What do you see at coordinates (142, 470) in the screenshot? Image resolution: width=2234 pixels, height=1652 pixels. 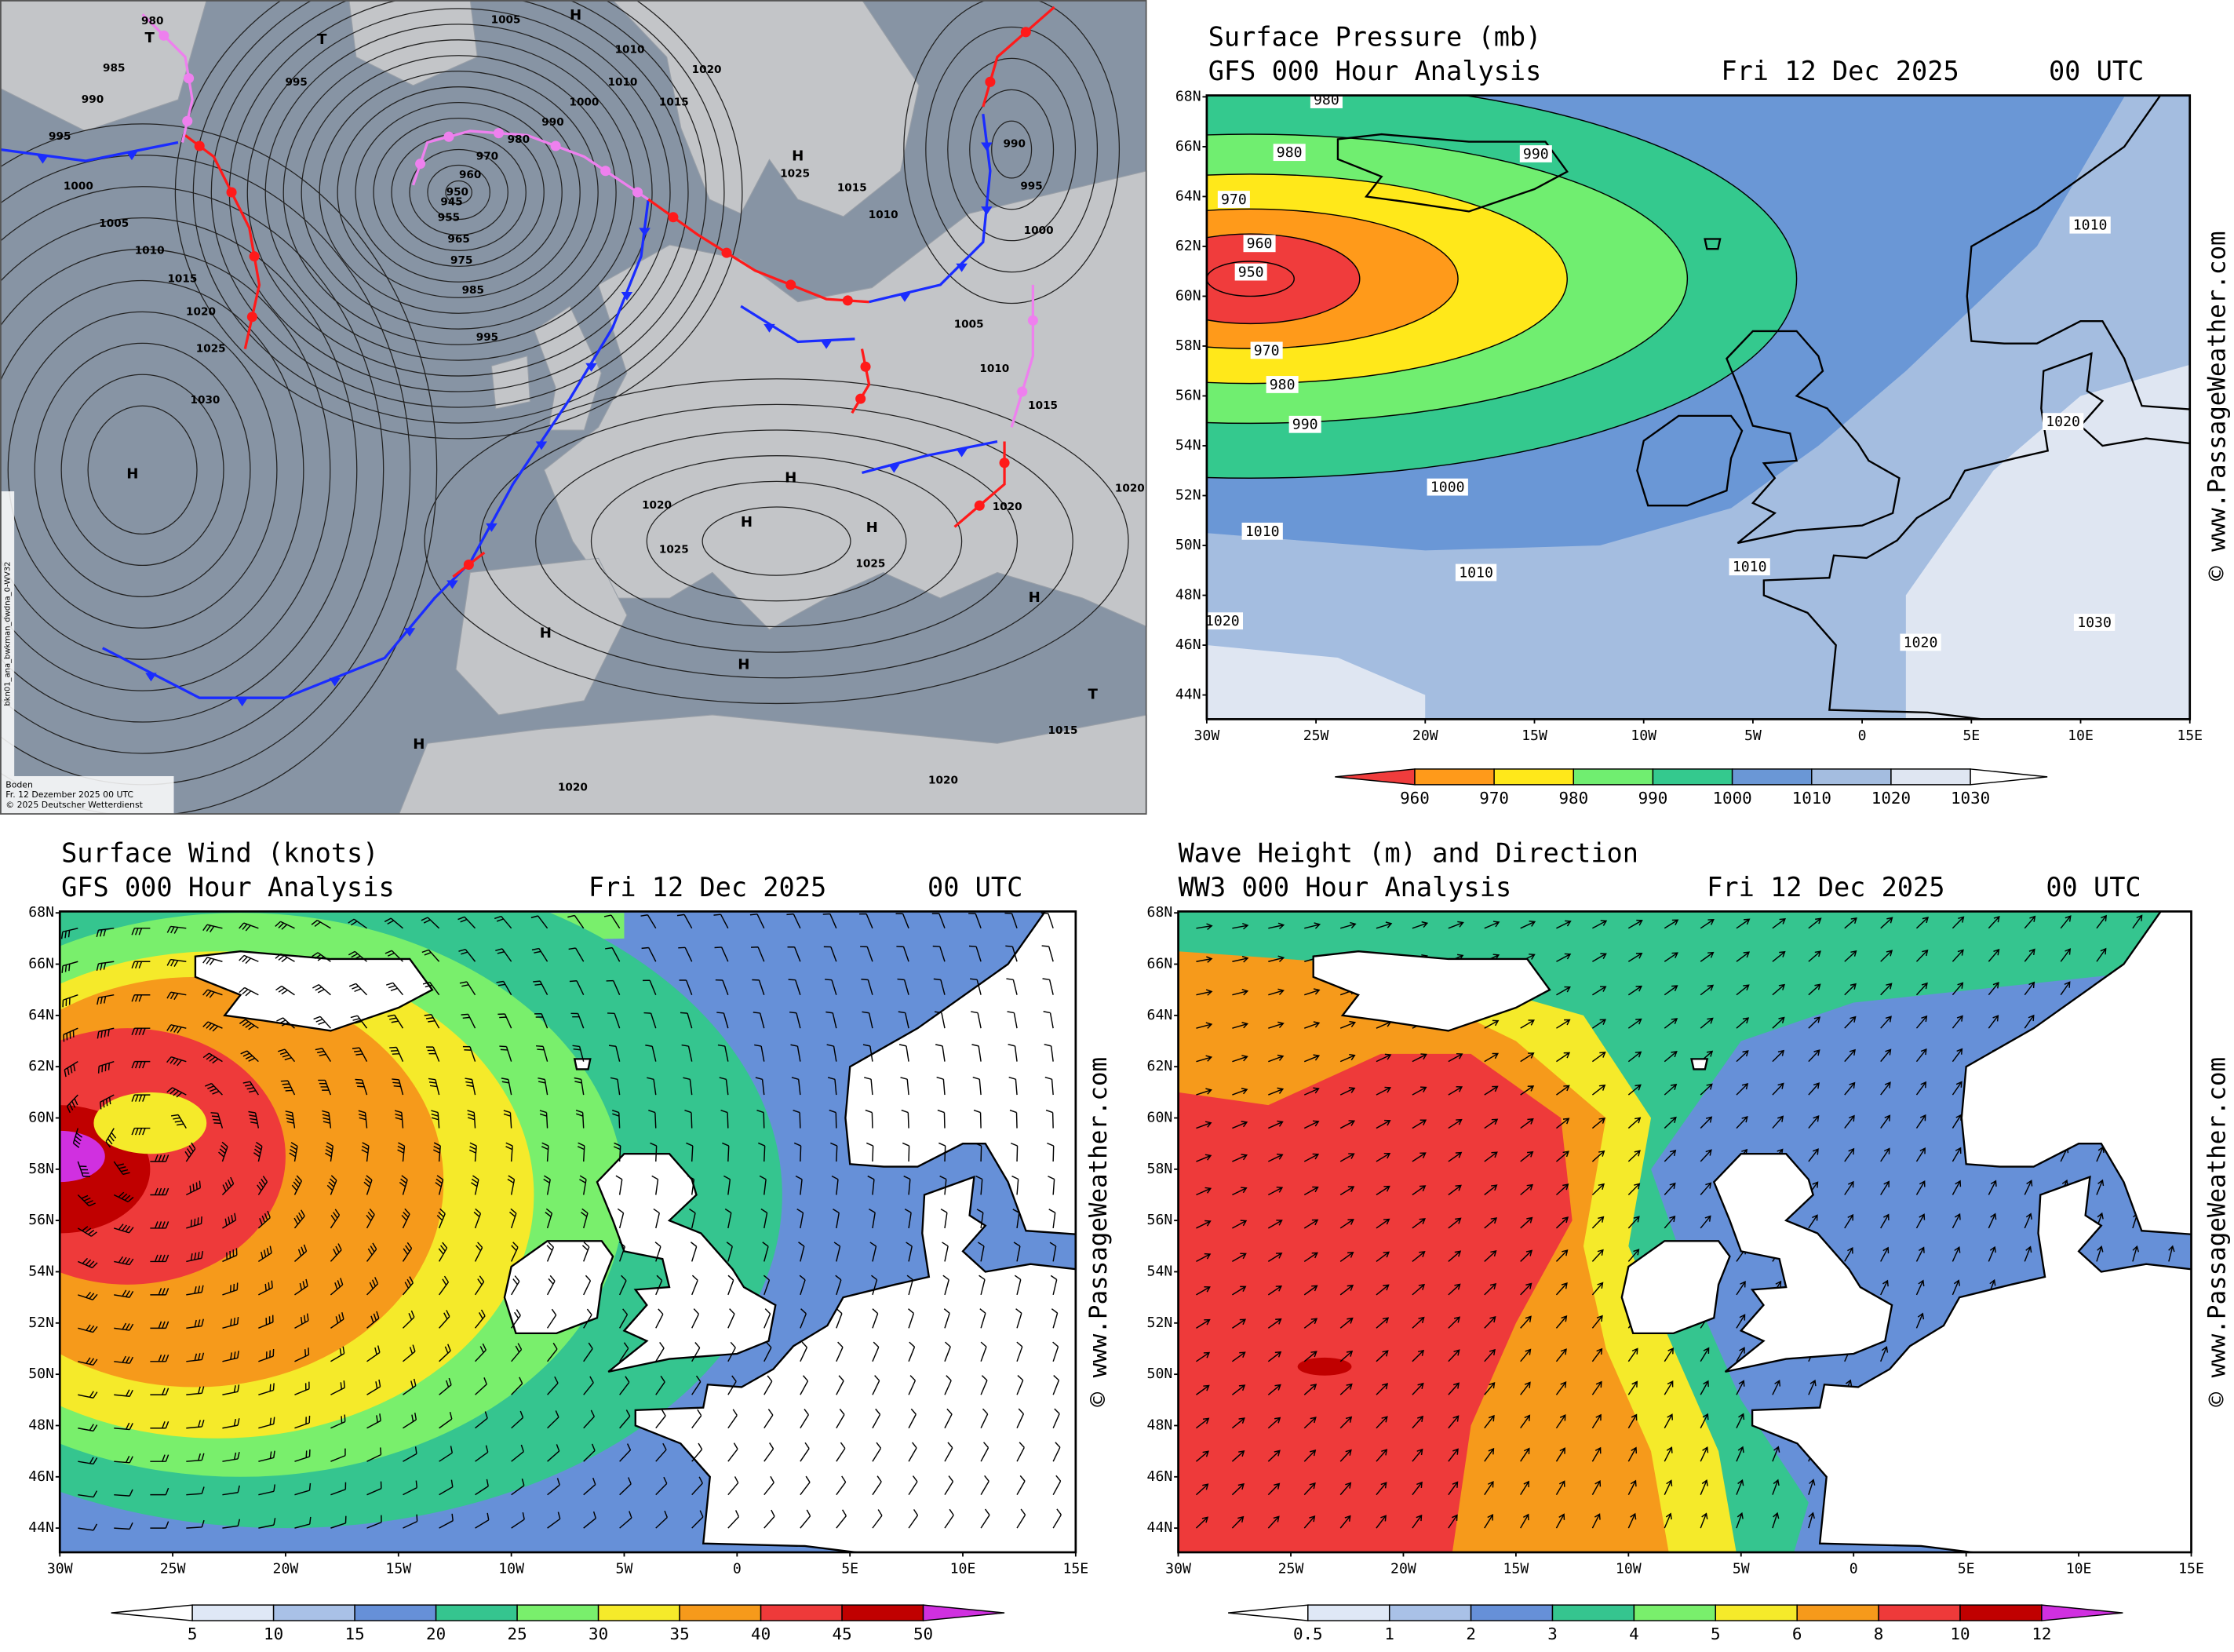 I see `isobar` at bounding box center [142, 470].